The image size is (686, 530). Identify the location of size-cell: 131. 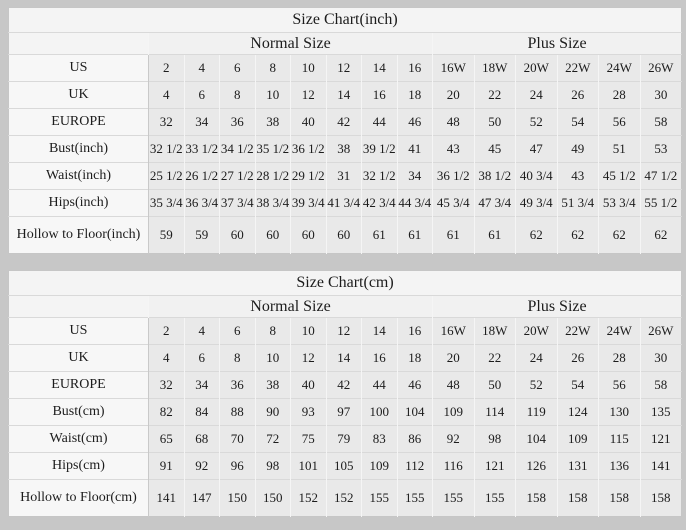
(577, 466).